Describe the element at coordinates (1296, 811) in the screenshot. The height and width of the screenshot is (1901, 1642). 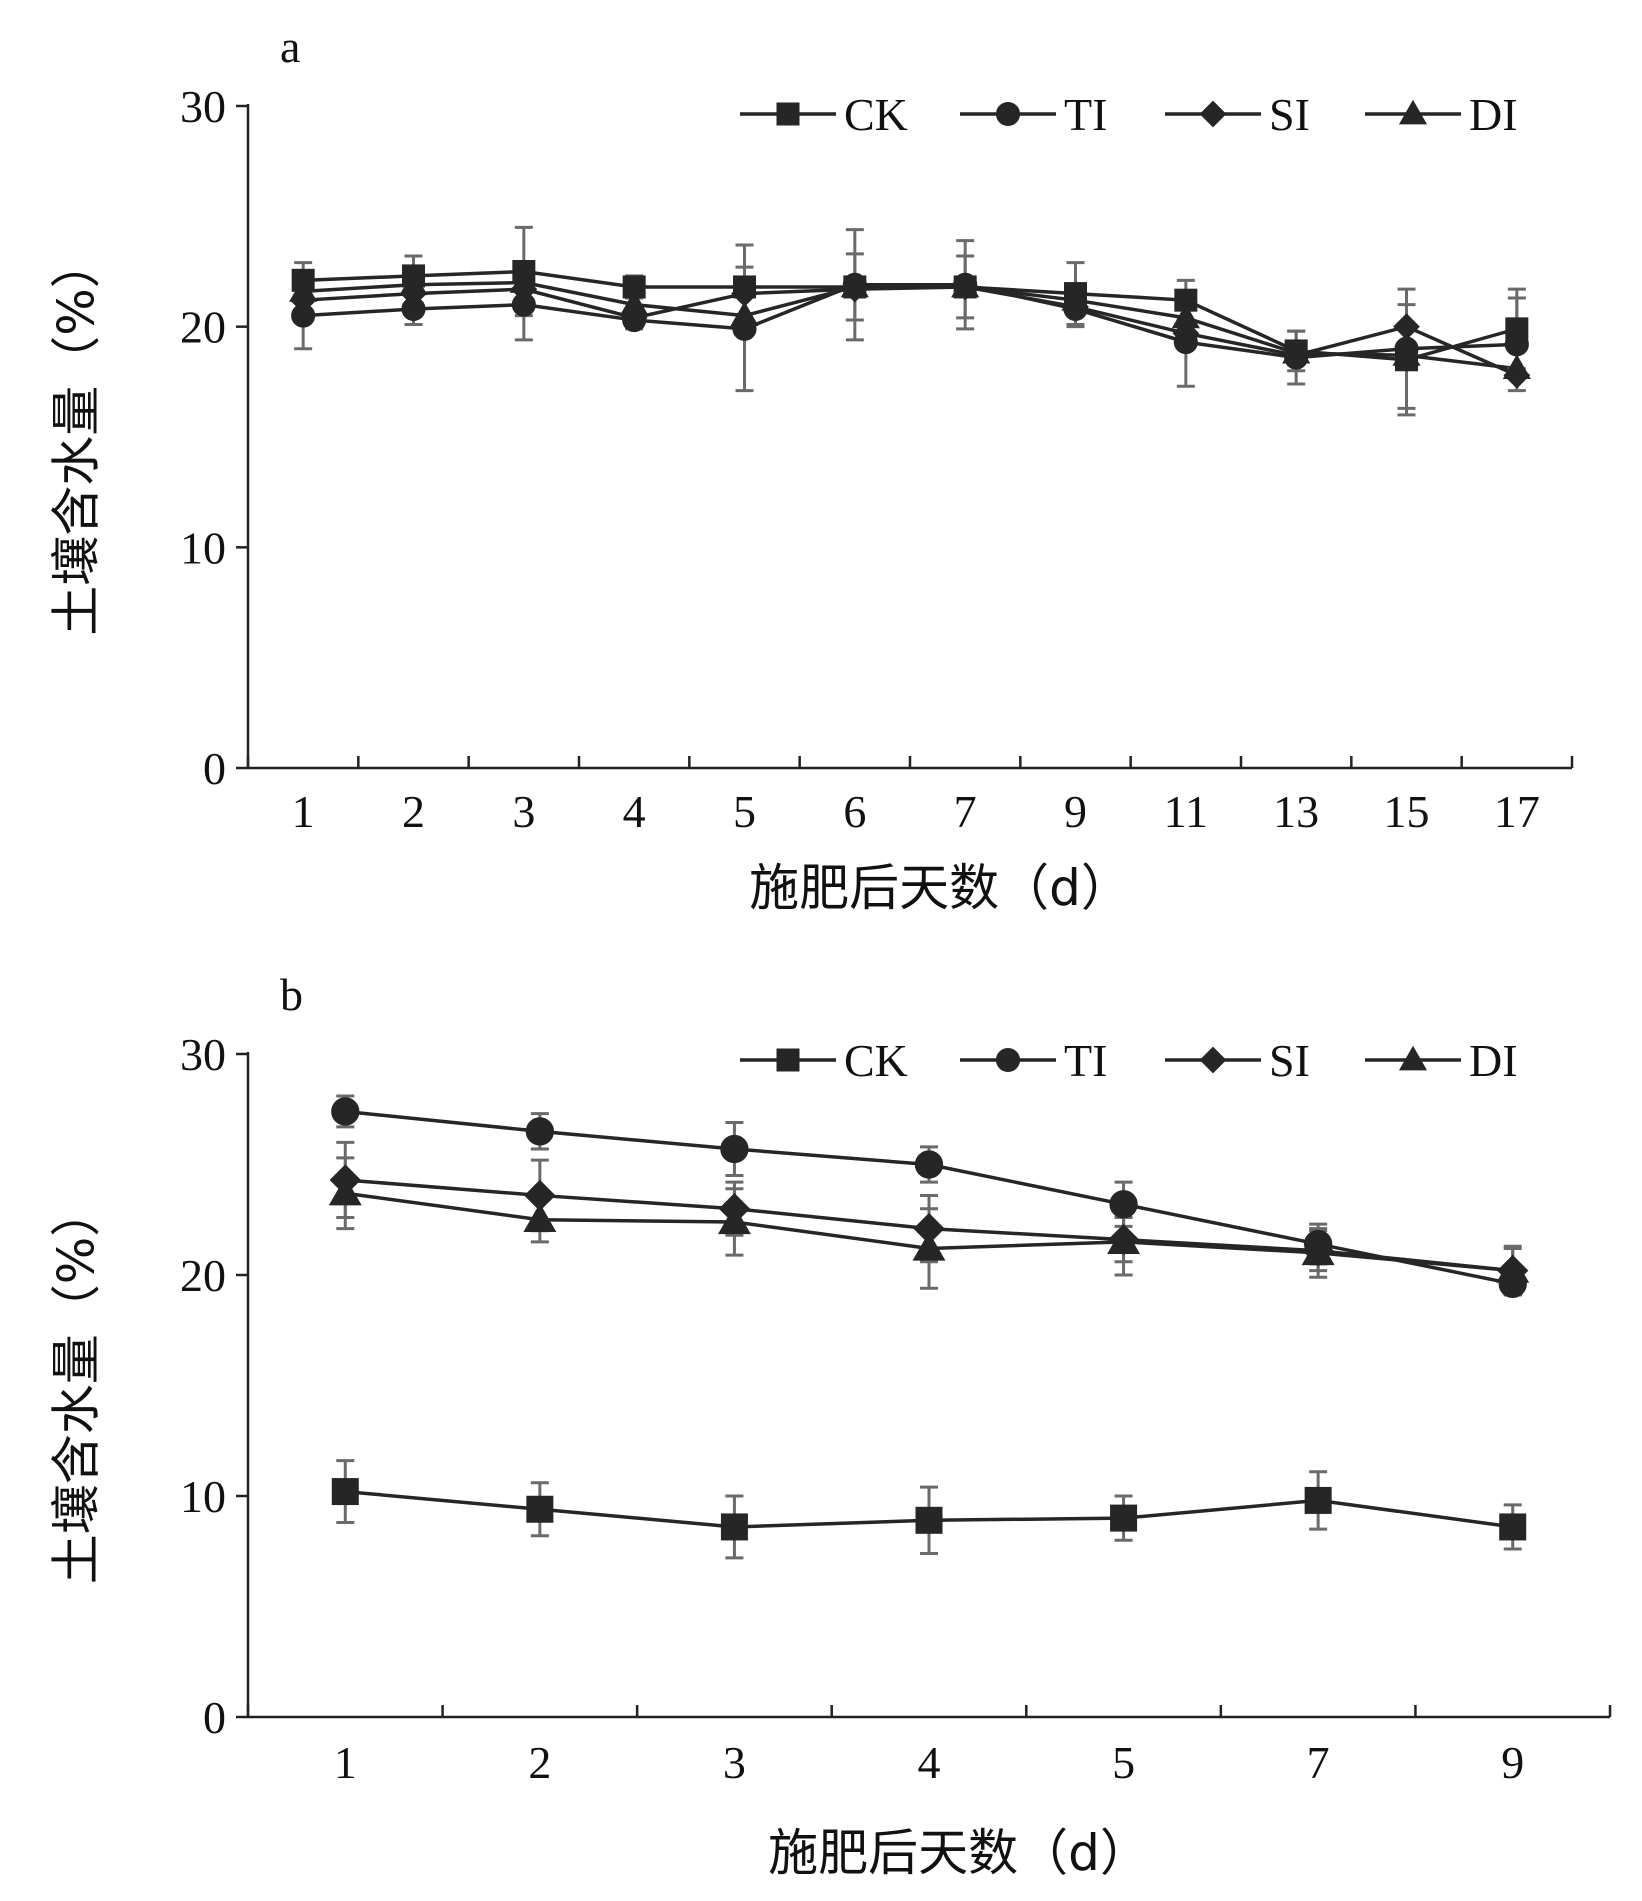
I see `x-tick-label: 13` at that location.